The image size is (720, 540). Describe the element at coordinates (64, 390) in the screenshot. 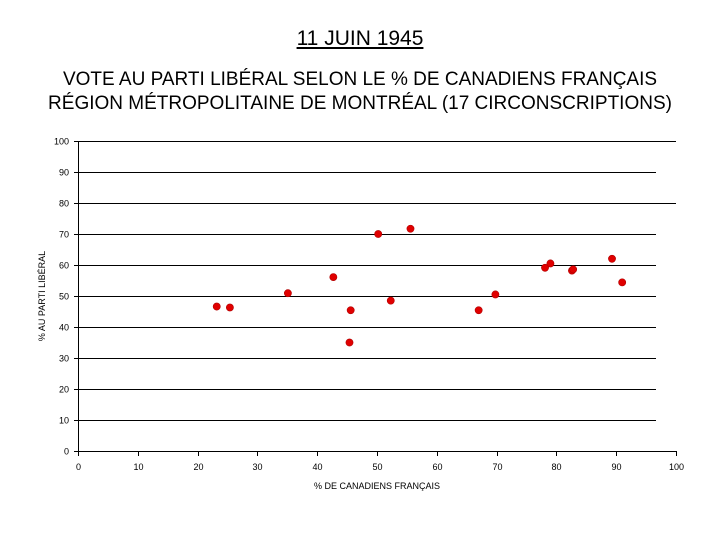

I see `y-tick-label: 20` at that location.